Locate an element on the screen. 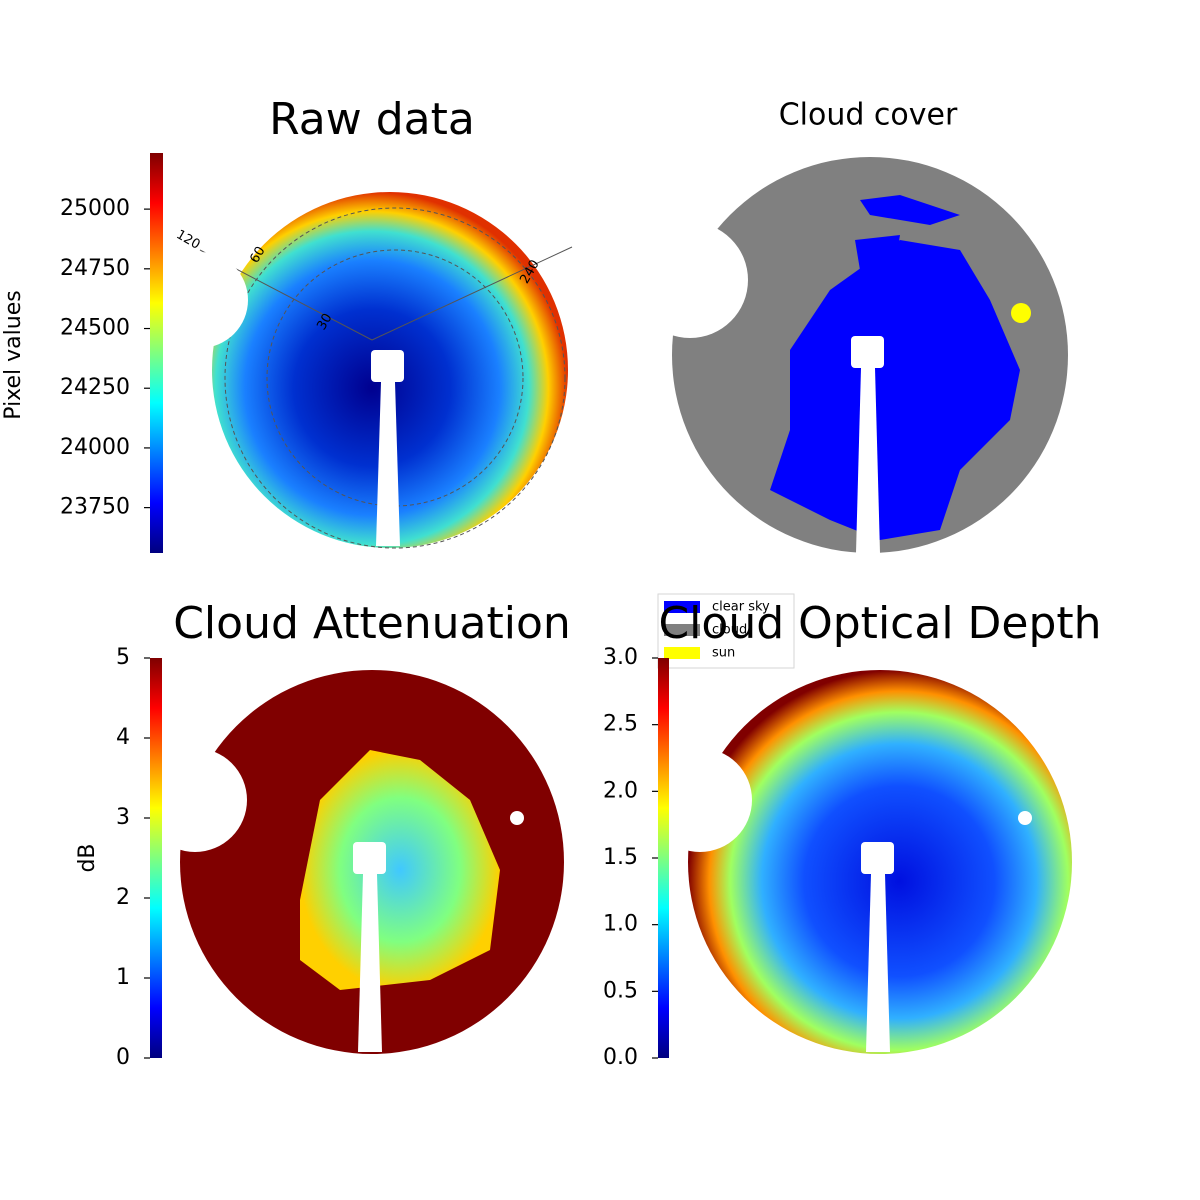  colorbar-label: dB is located at coordinates (87, 857).